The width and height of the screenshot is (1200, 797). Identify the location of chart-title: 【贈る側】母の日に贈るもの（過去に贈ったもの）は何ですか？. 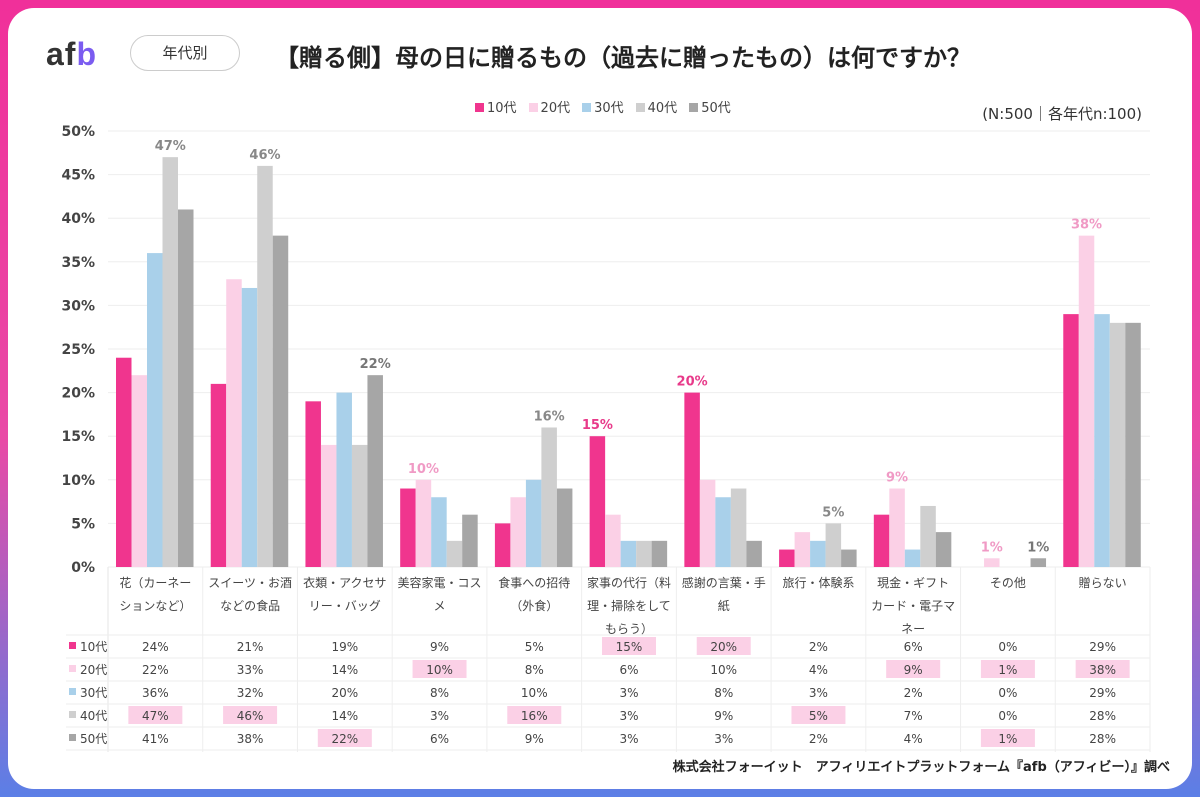
(623, 58).